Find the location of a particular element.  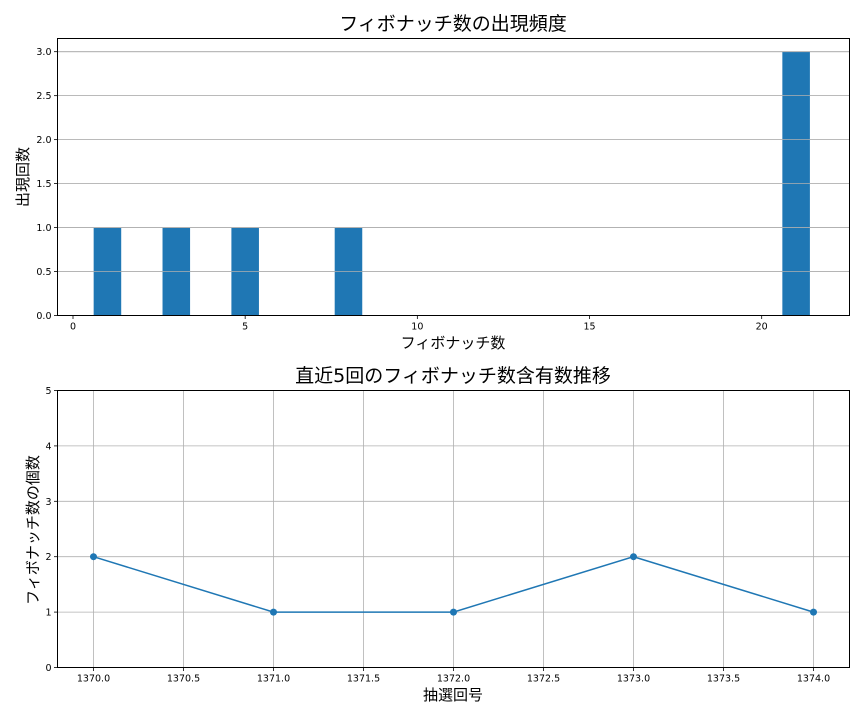

x-tick-label: 20 is located at coordinates (762, 327).